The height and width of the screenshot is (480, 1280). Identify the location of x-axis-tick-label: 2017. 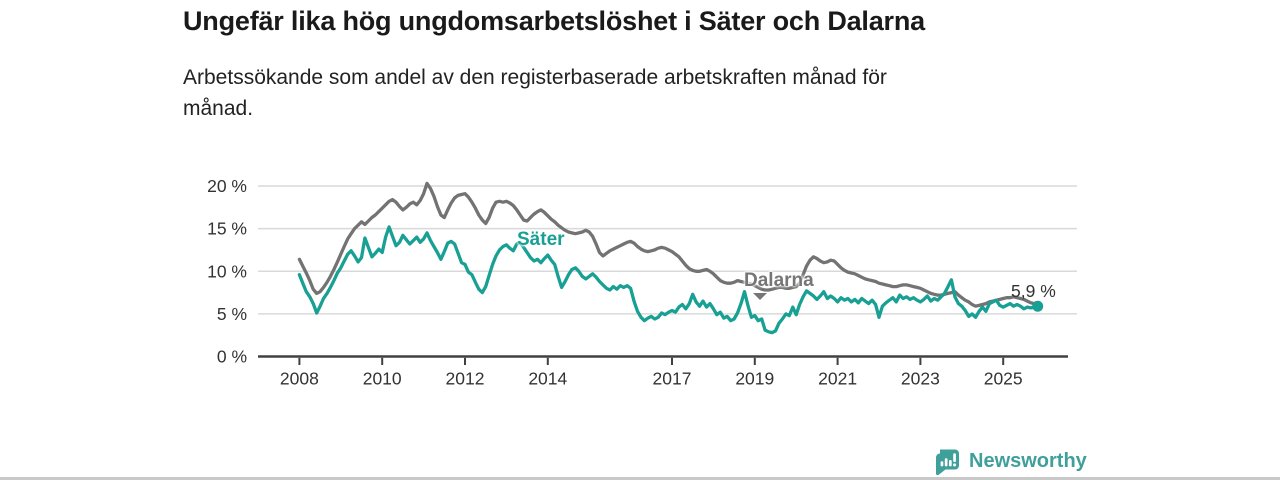
(672, 379).